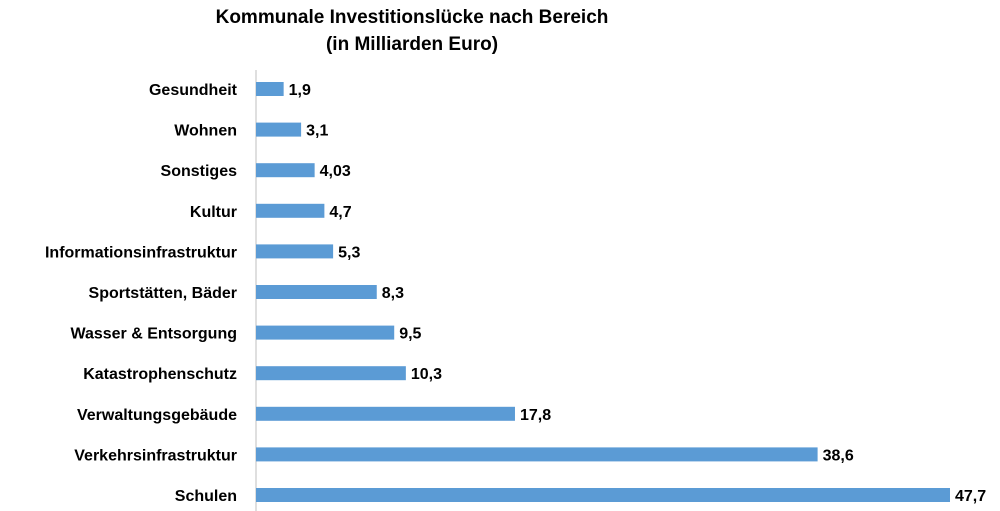  I want to click on category-label-wasser-entsorgung: Wasser & Entsorgung, so click(153, 334).